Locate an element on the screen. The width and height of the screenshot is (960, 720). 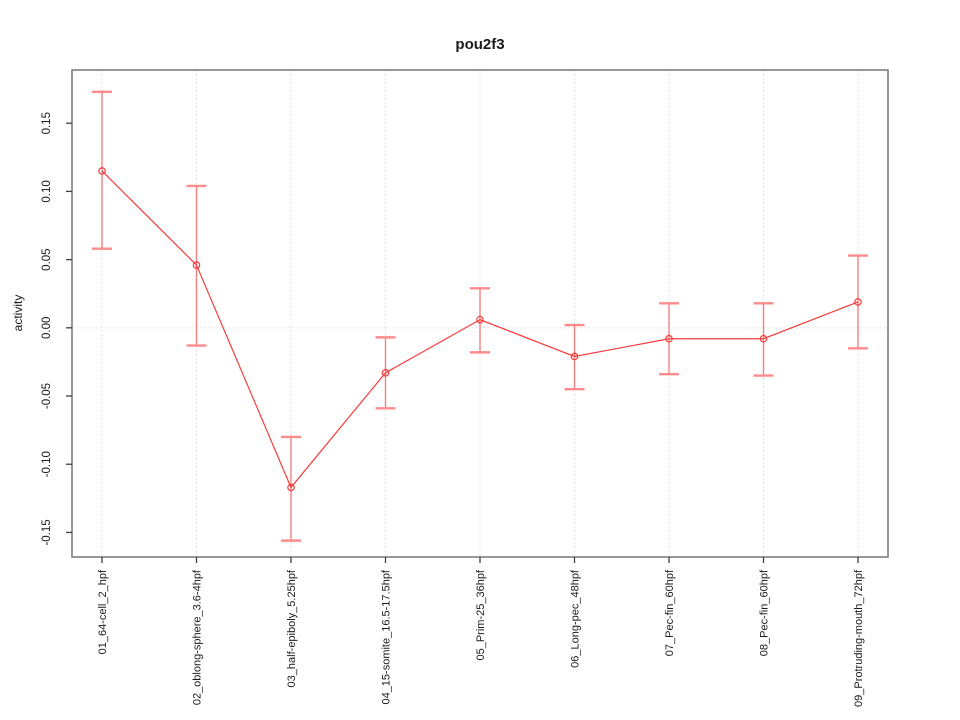
chart-title: pou2f3 is located at coordinates (479, 44).